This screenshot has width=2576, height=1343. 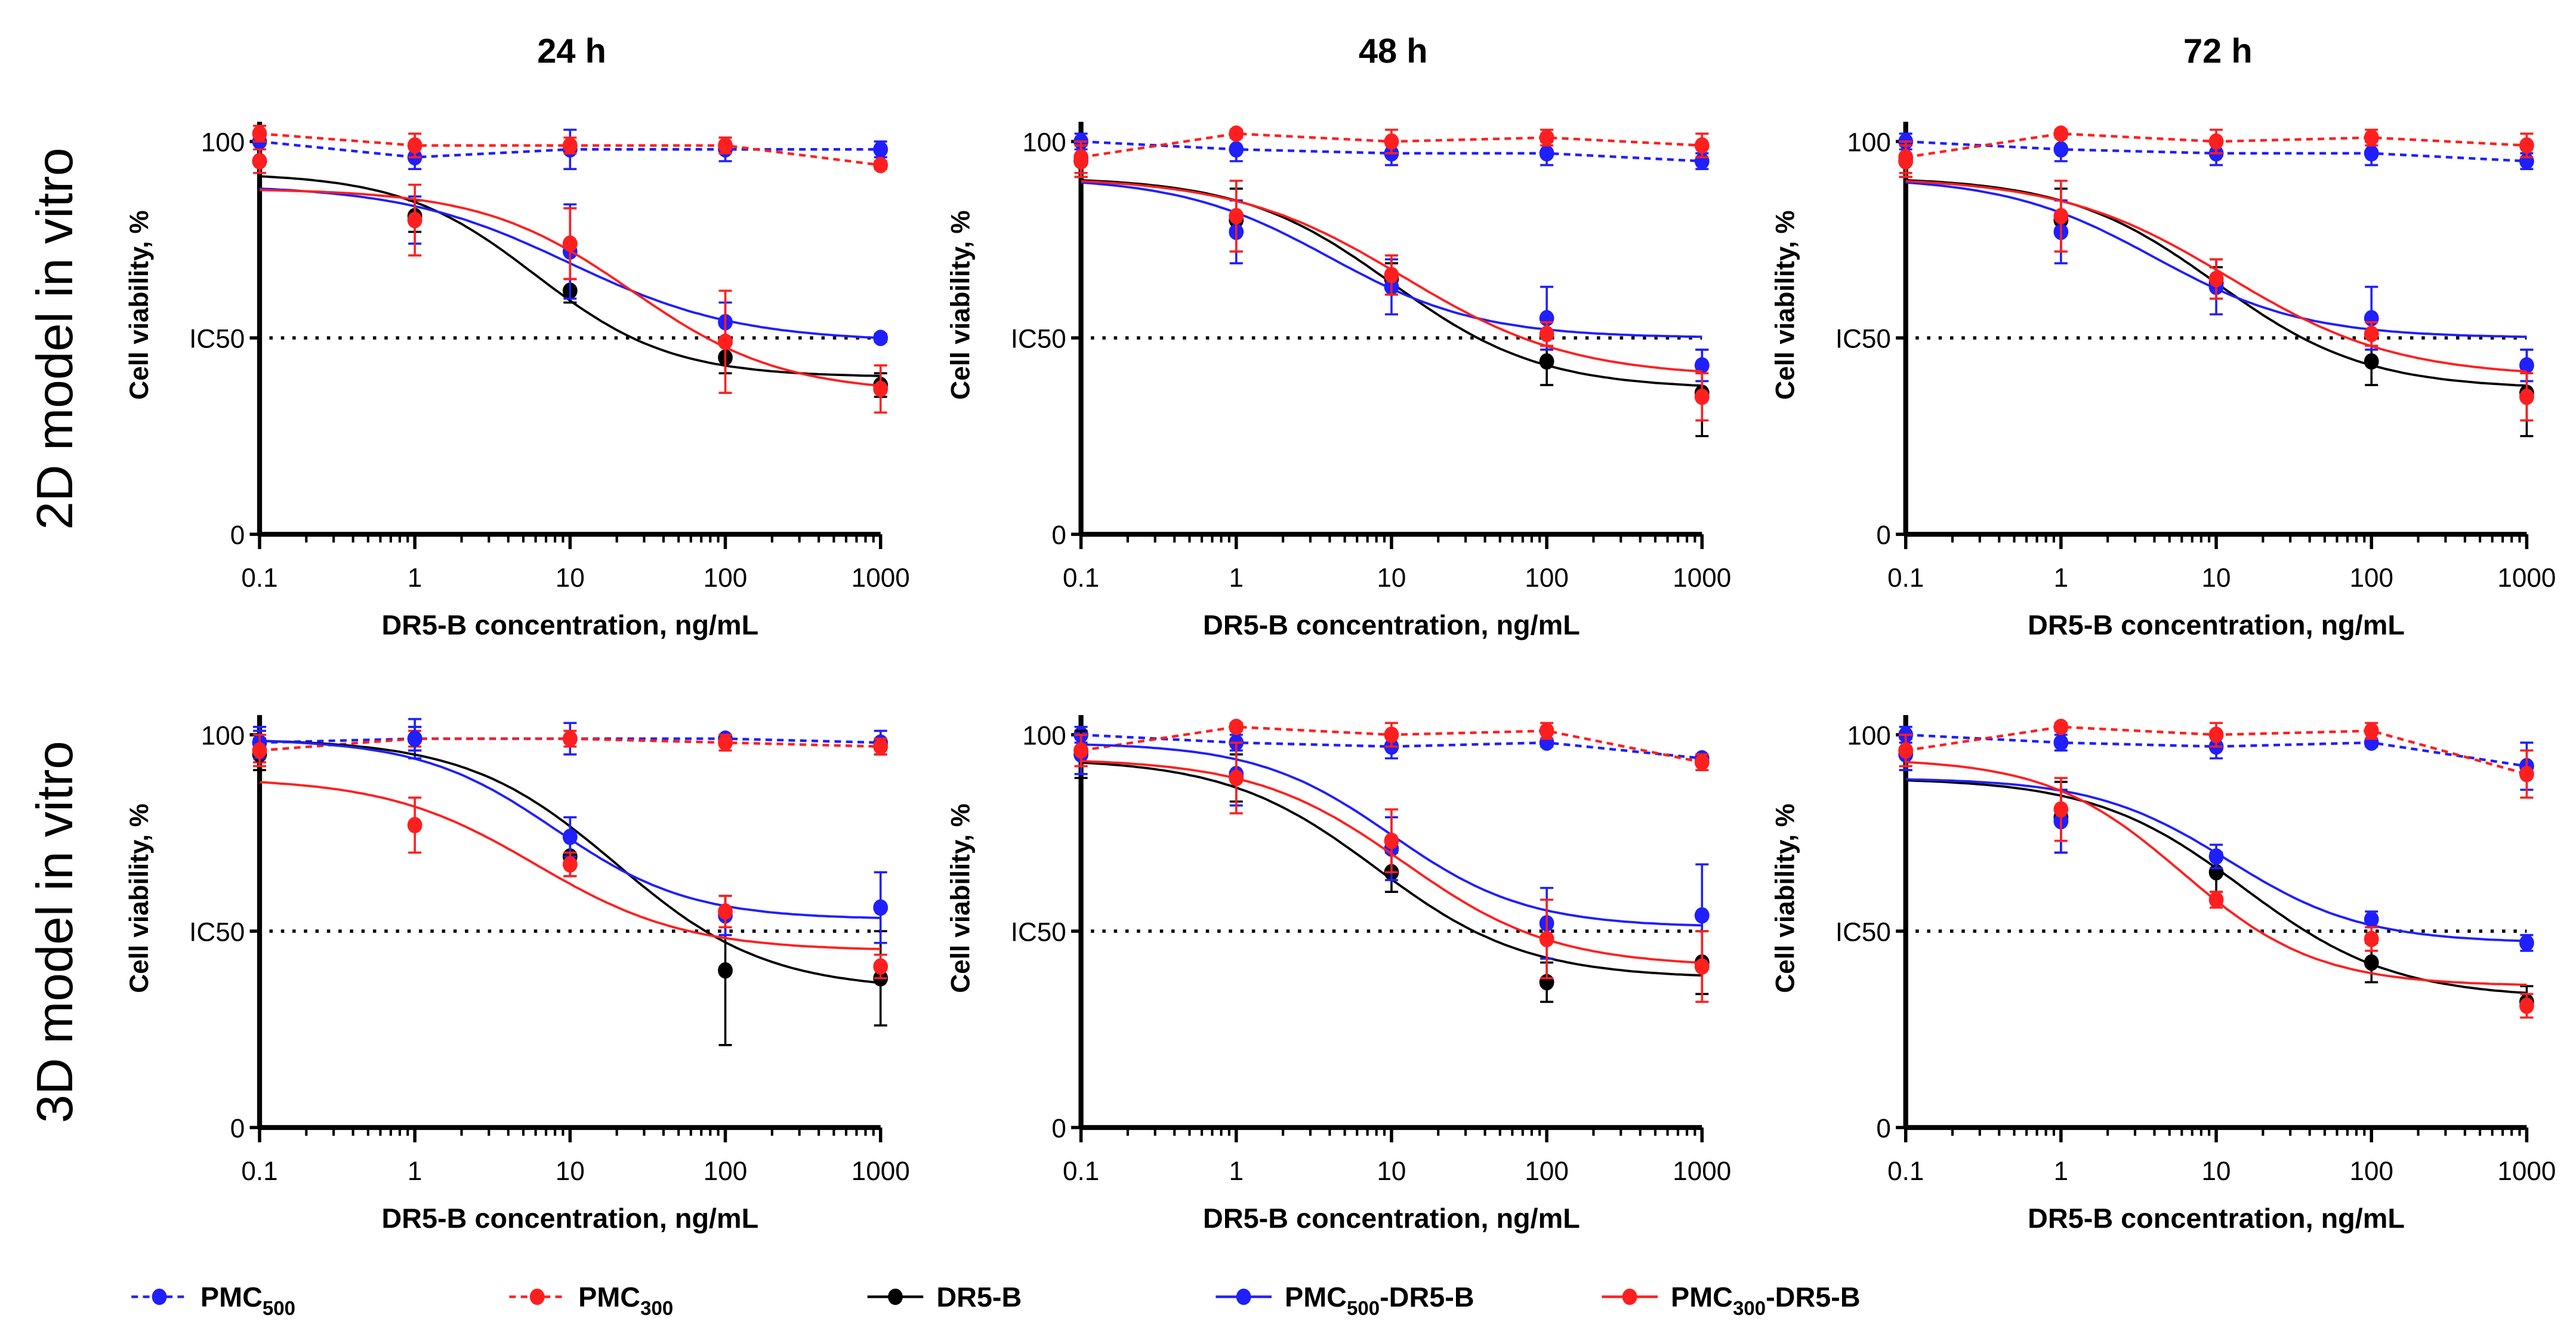 I want to click on column-title: 48 h, so click(x=1393, y=51).